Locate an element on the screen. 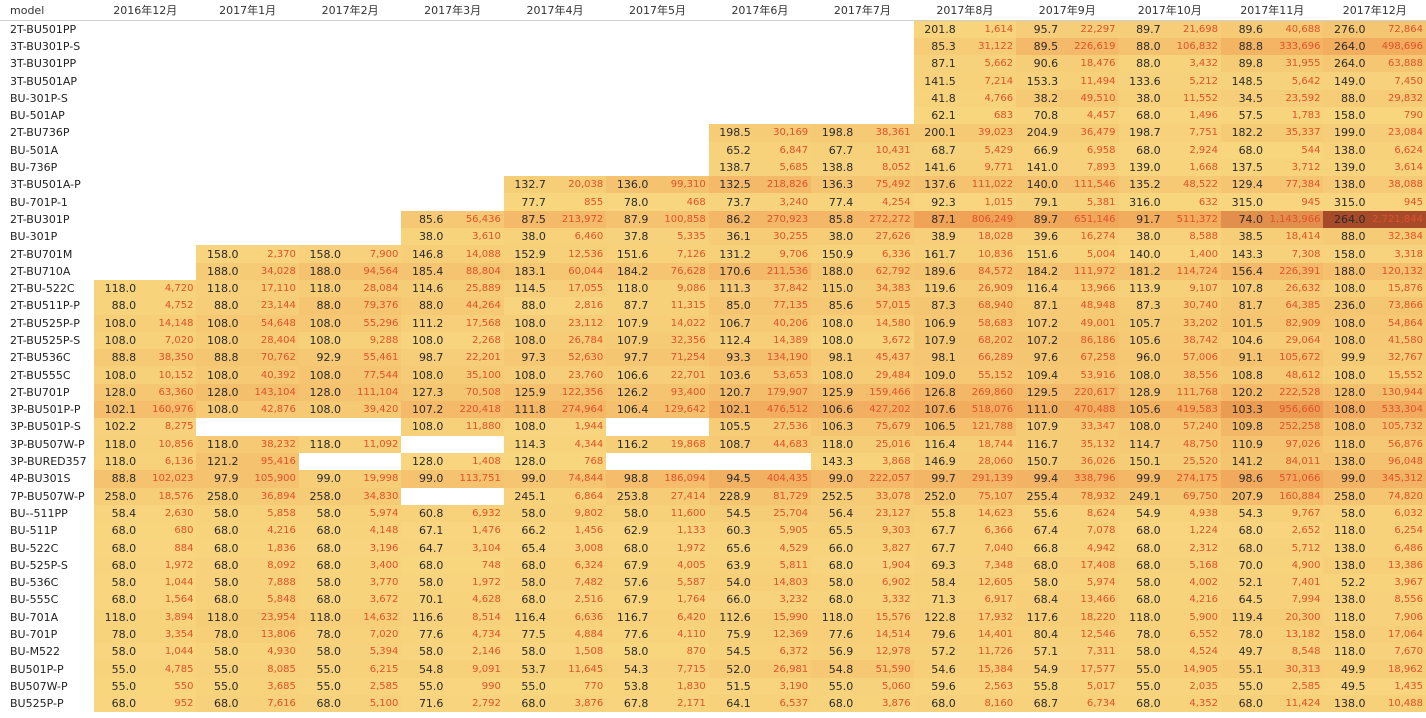  cell-quantity: 121,788 is located at coordinates (987, 427).